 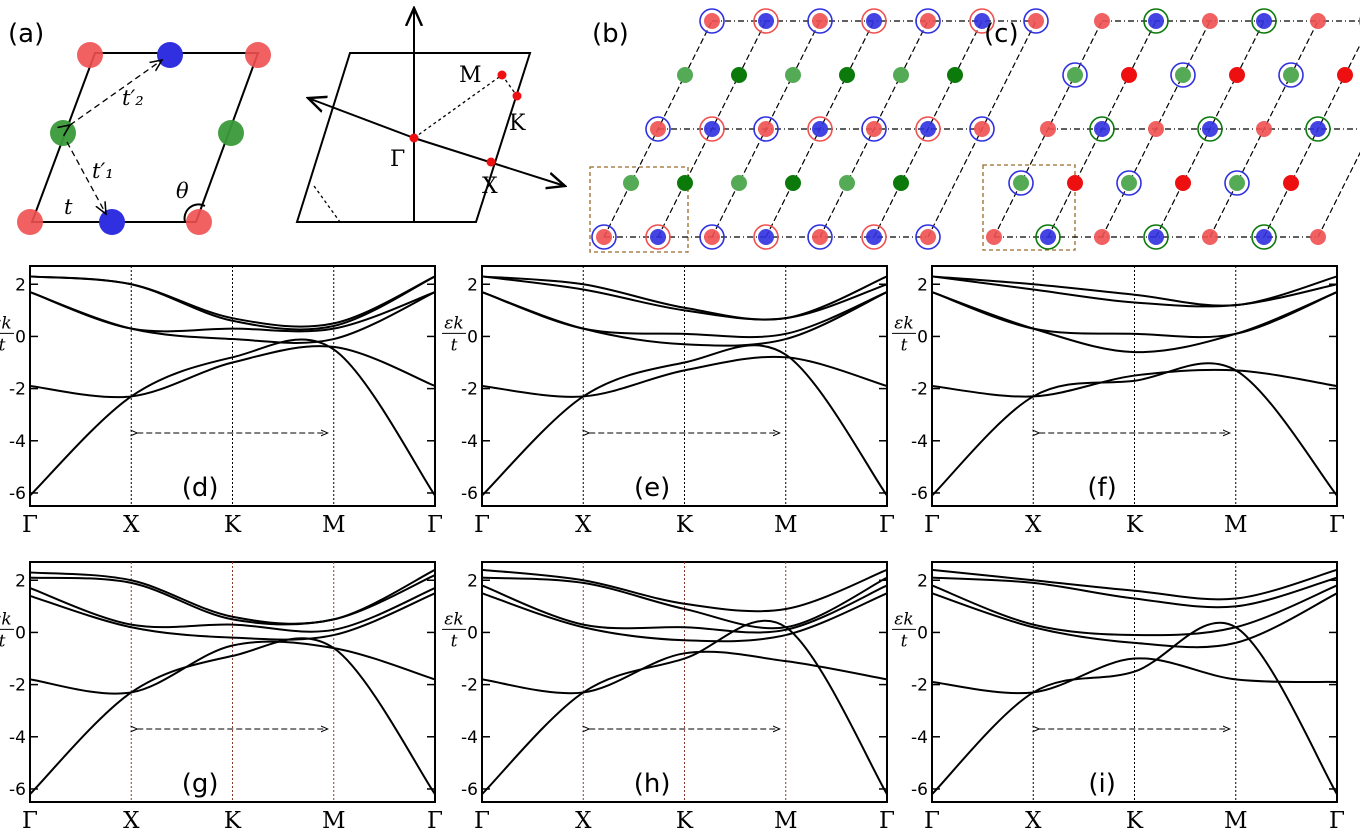 What do you see at coordinates (491, 162) in the screenshot?
I see `point-x` at bounding box center [491, 162].